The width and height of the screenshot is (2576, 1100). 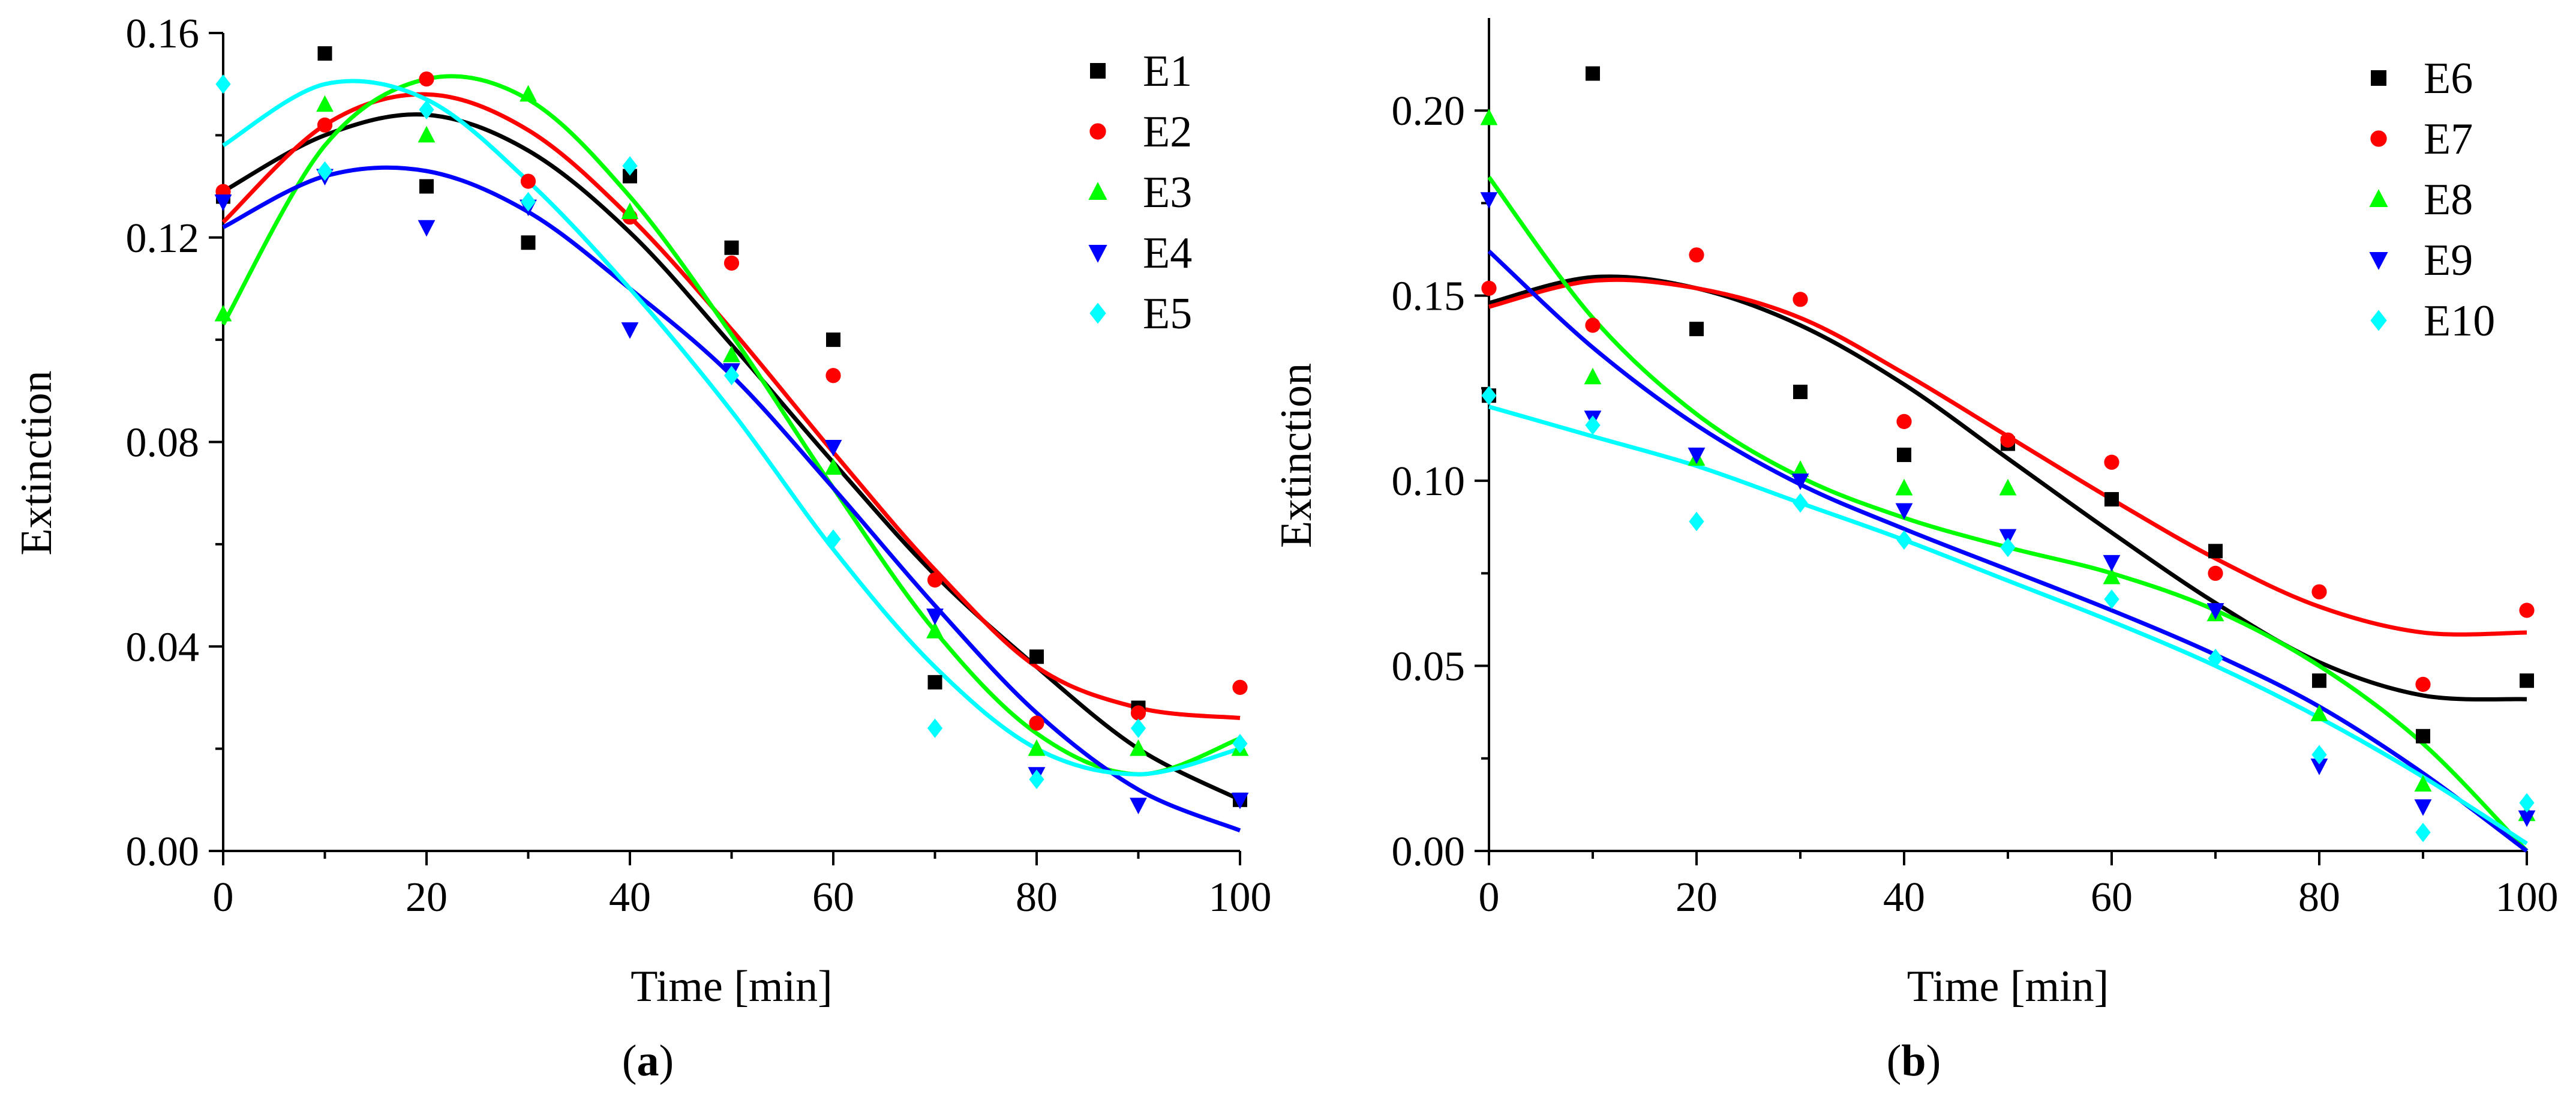 I want to click on legend-label-e9: E9, so click(x=2449, y=260).